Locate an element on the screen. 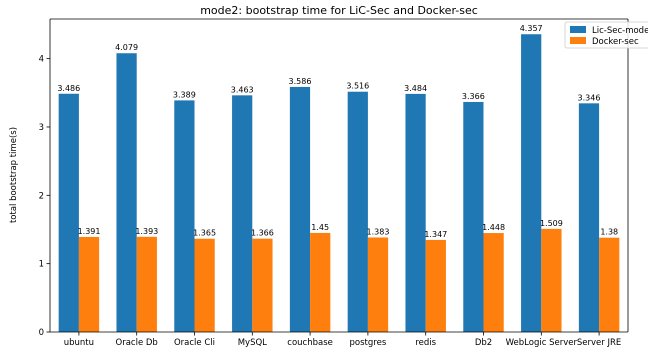  data-label-licsec-4: 3.586 is located at coordinates (300, 81).